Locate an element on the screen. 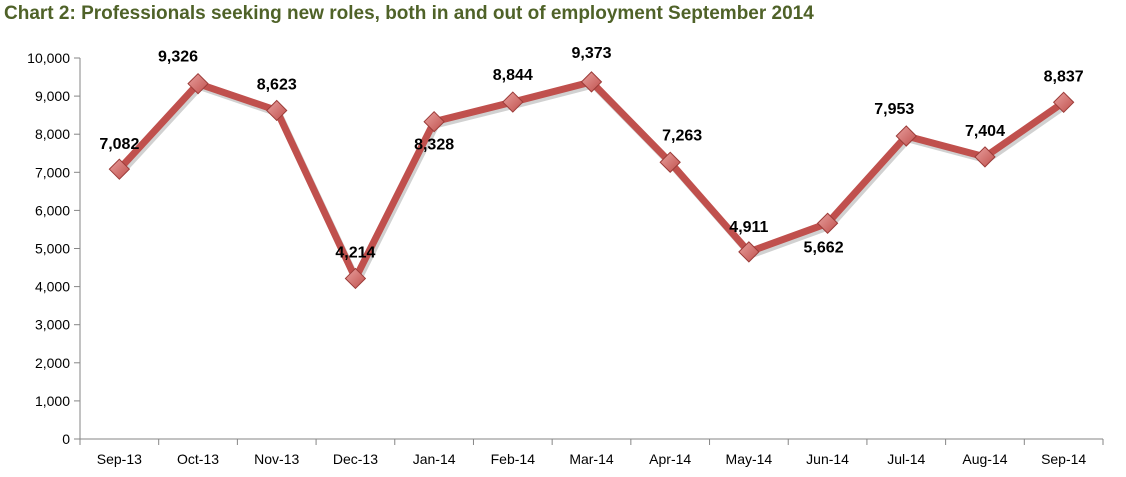  y-tick-label: 8,000 is located at coordinates (52, 134).